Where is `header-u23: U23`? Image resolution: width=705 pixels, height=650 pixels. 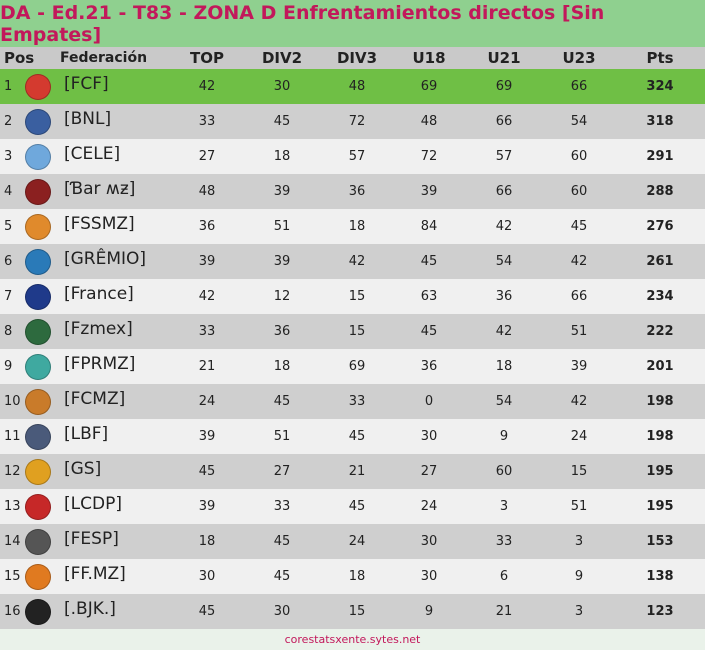 header-u23: U23 is located at coordinates (579, 58).